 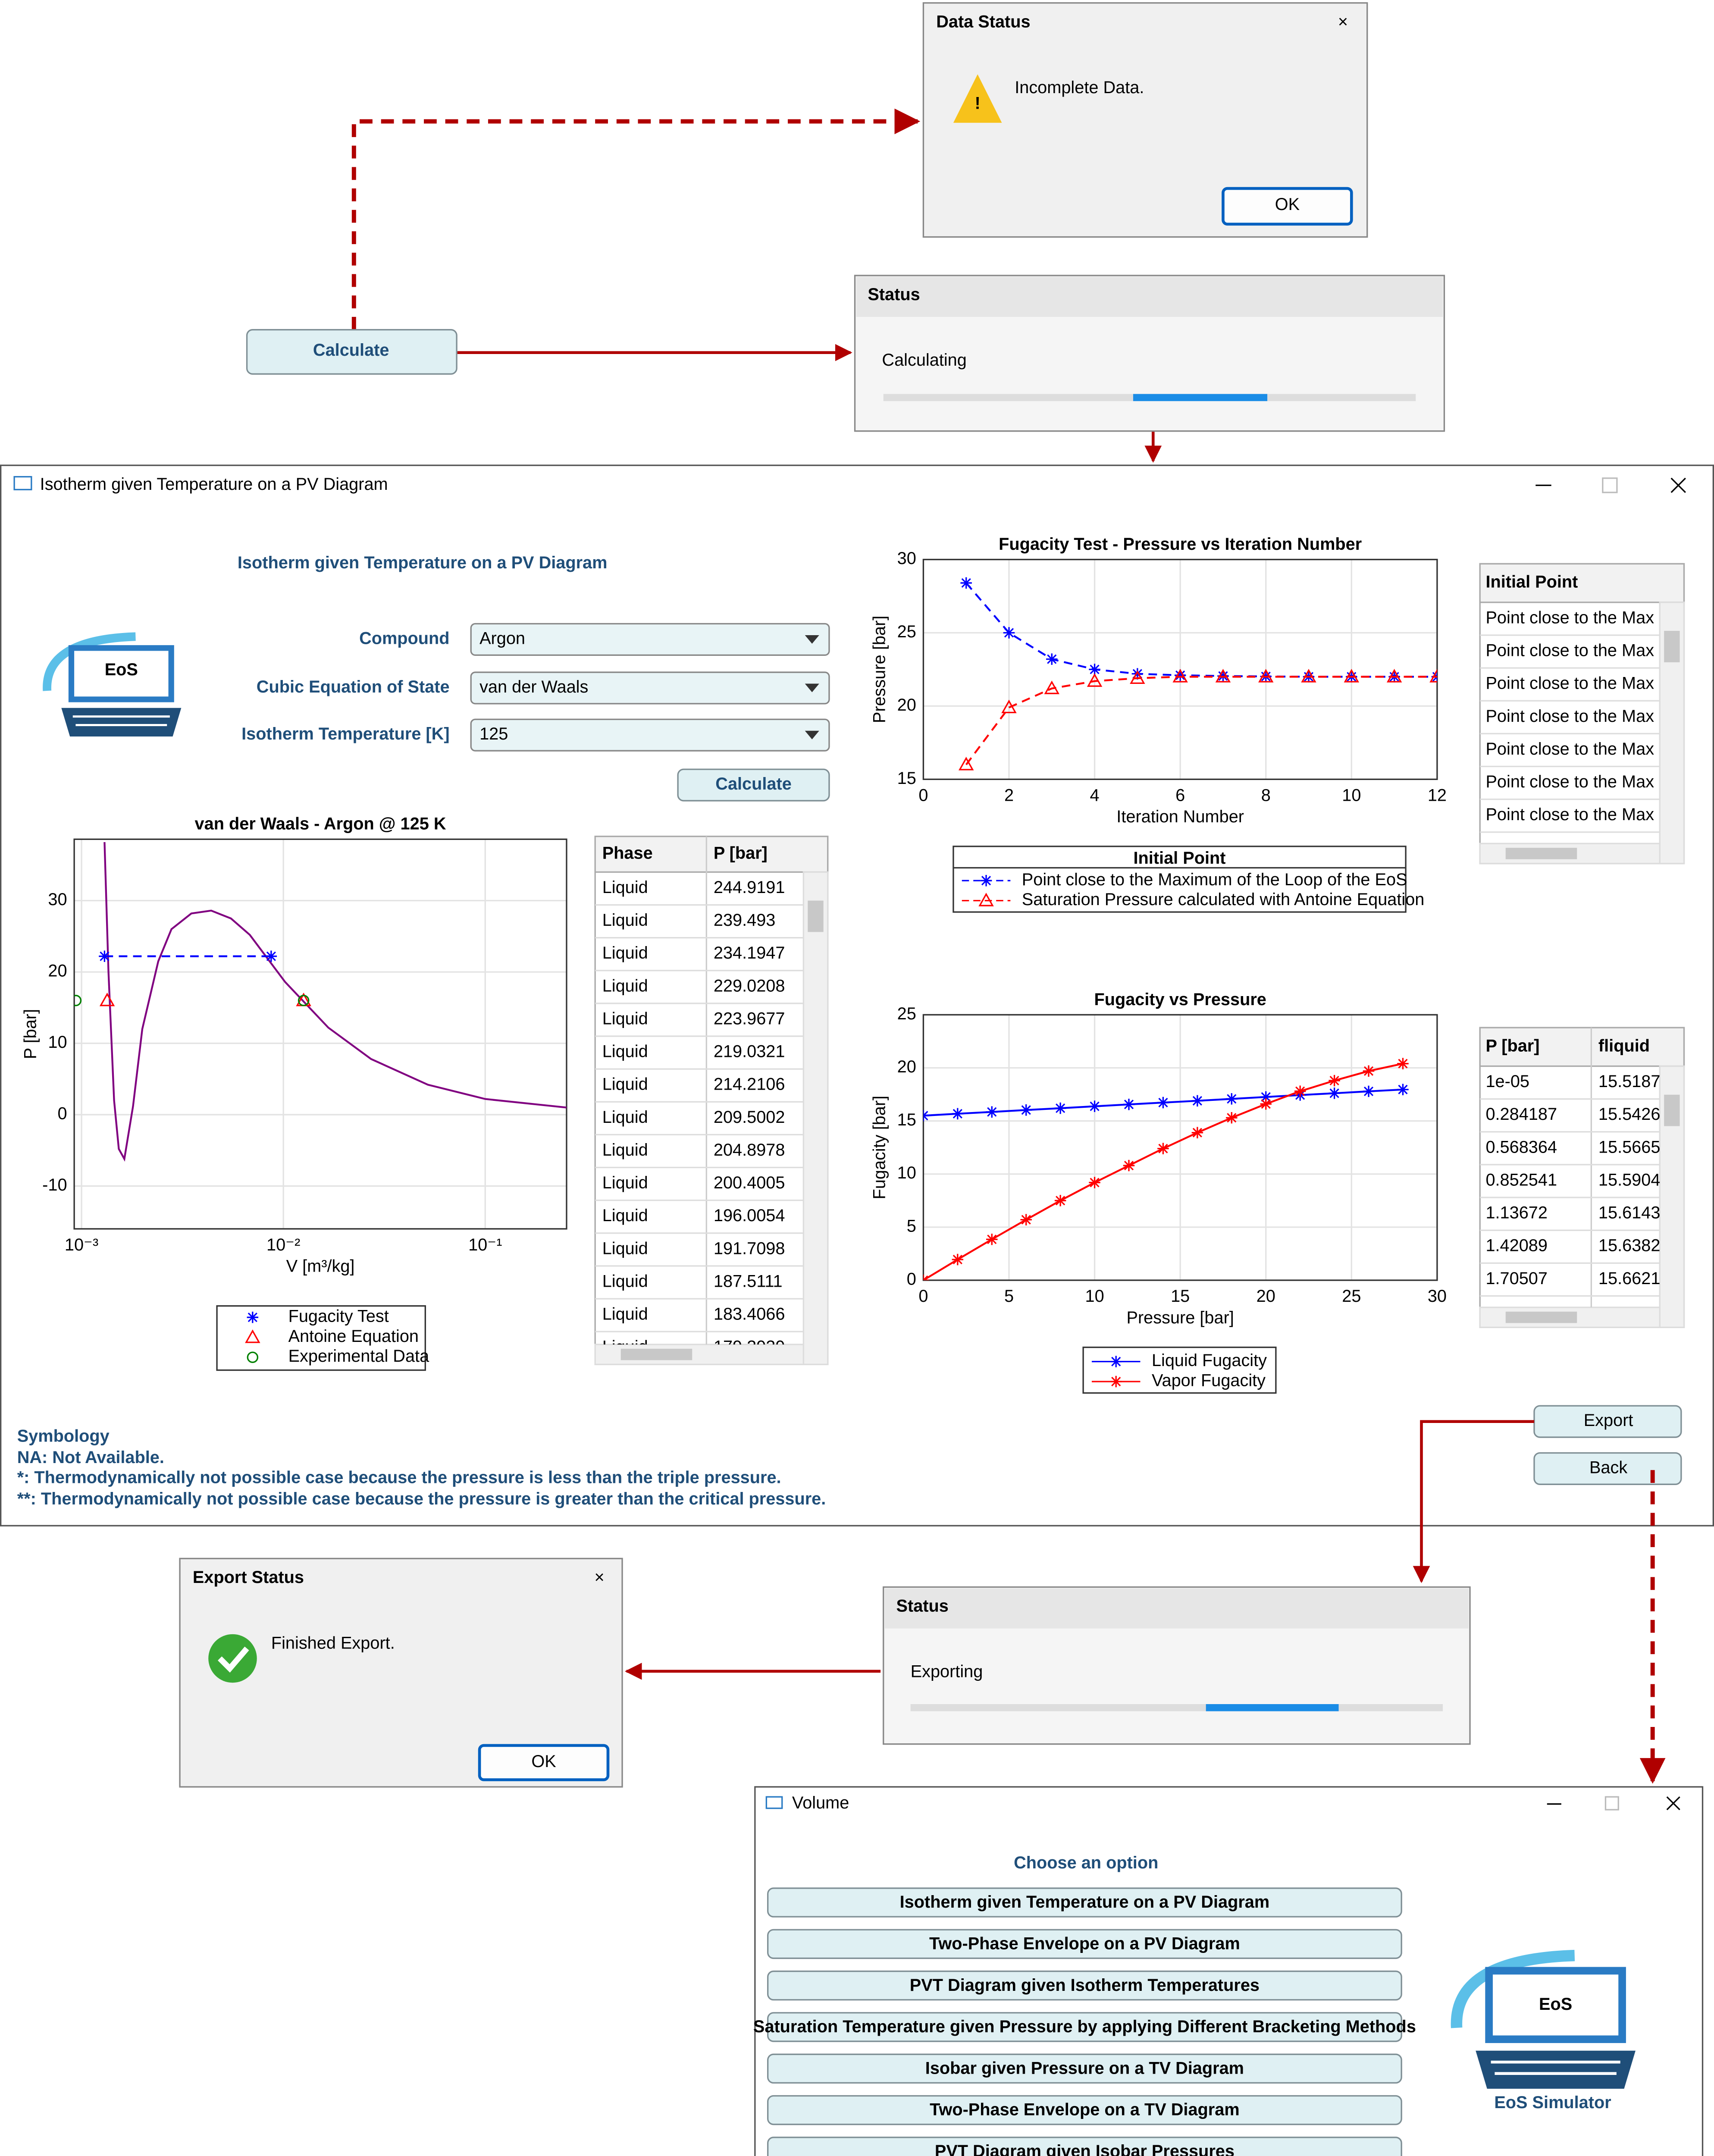 What do you see at coordinates (121, 669) in the screenshot?
I see `logo-text: EoS` at bounding box center [121, 669].